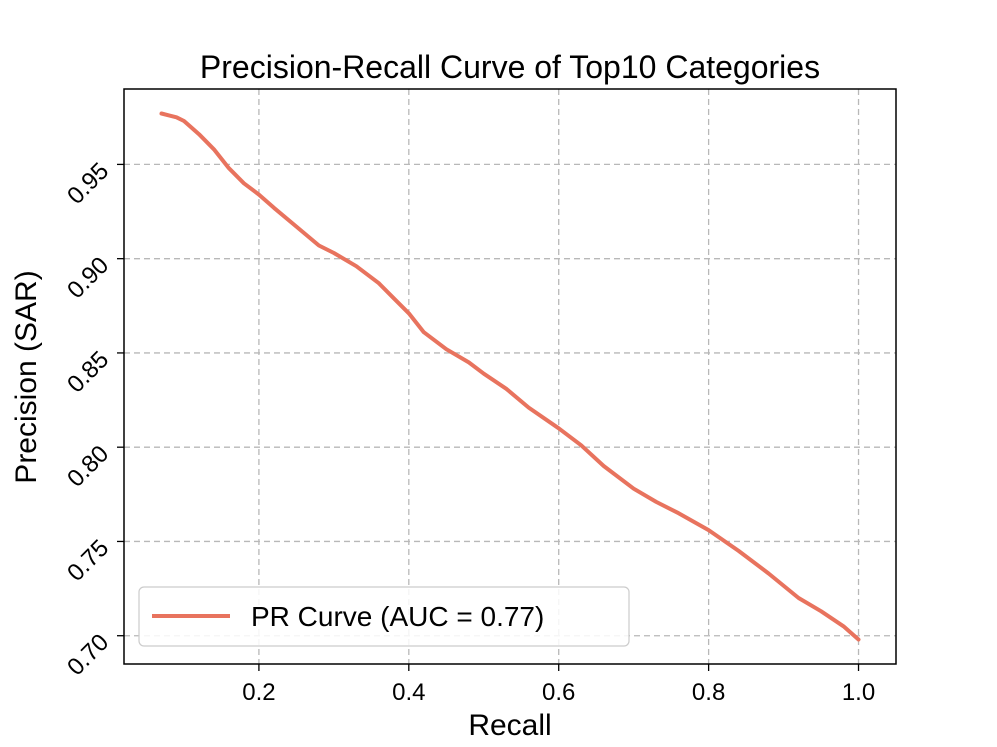 The image size is (997, 747). I want to click on x-axis-label: Recall, so click(509, 725).